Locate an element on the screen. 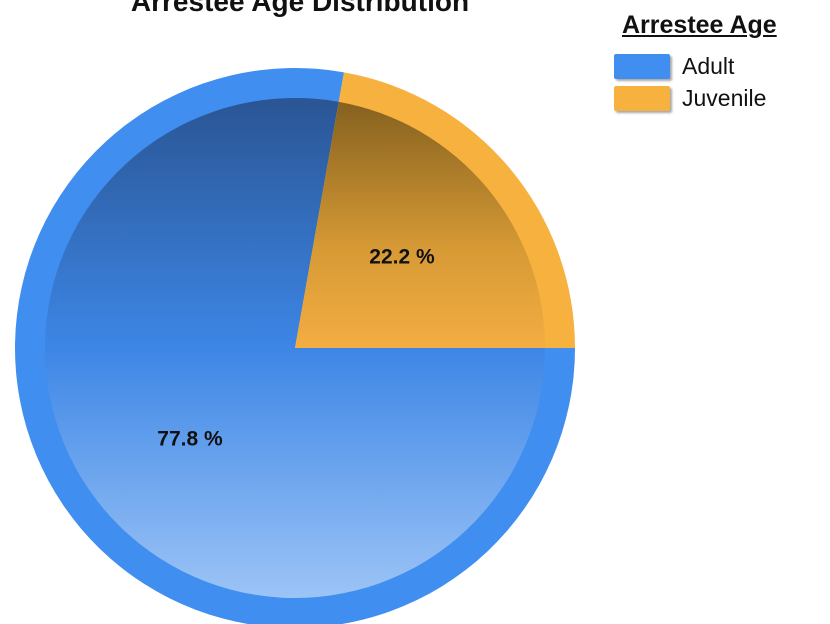 The image size is (830, 624). slice-label-adult: 77.8 % is located at coordinates (190, 439).